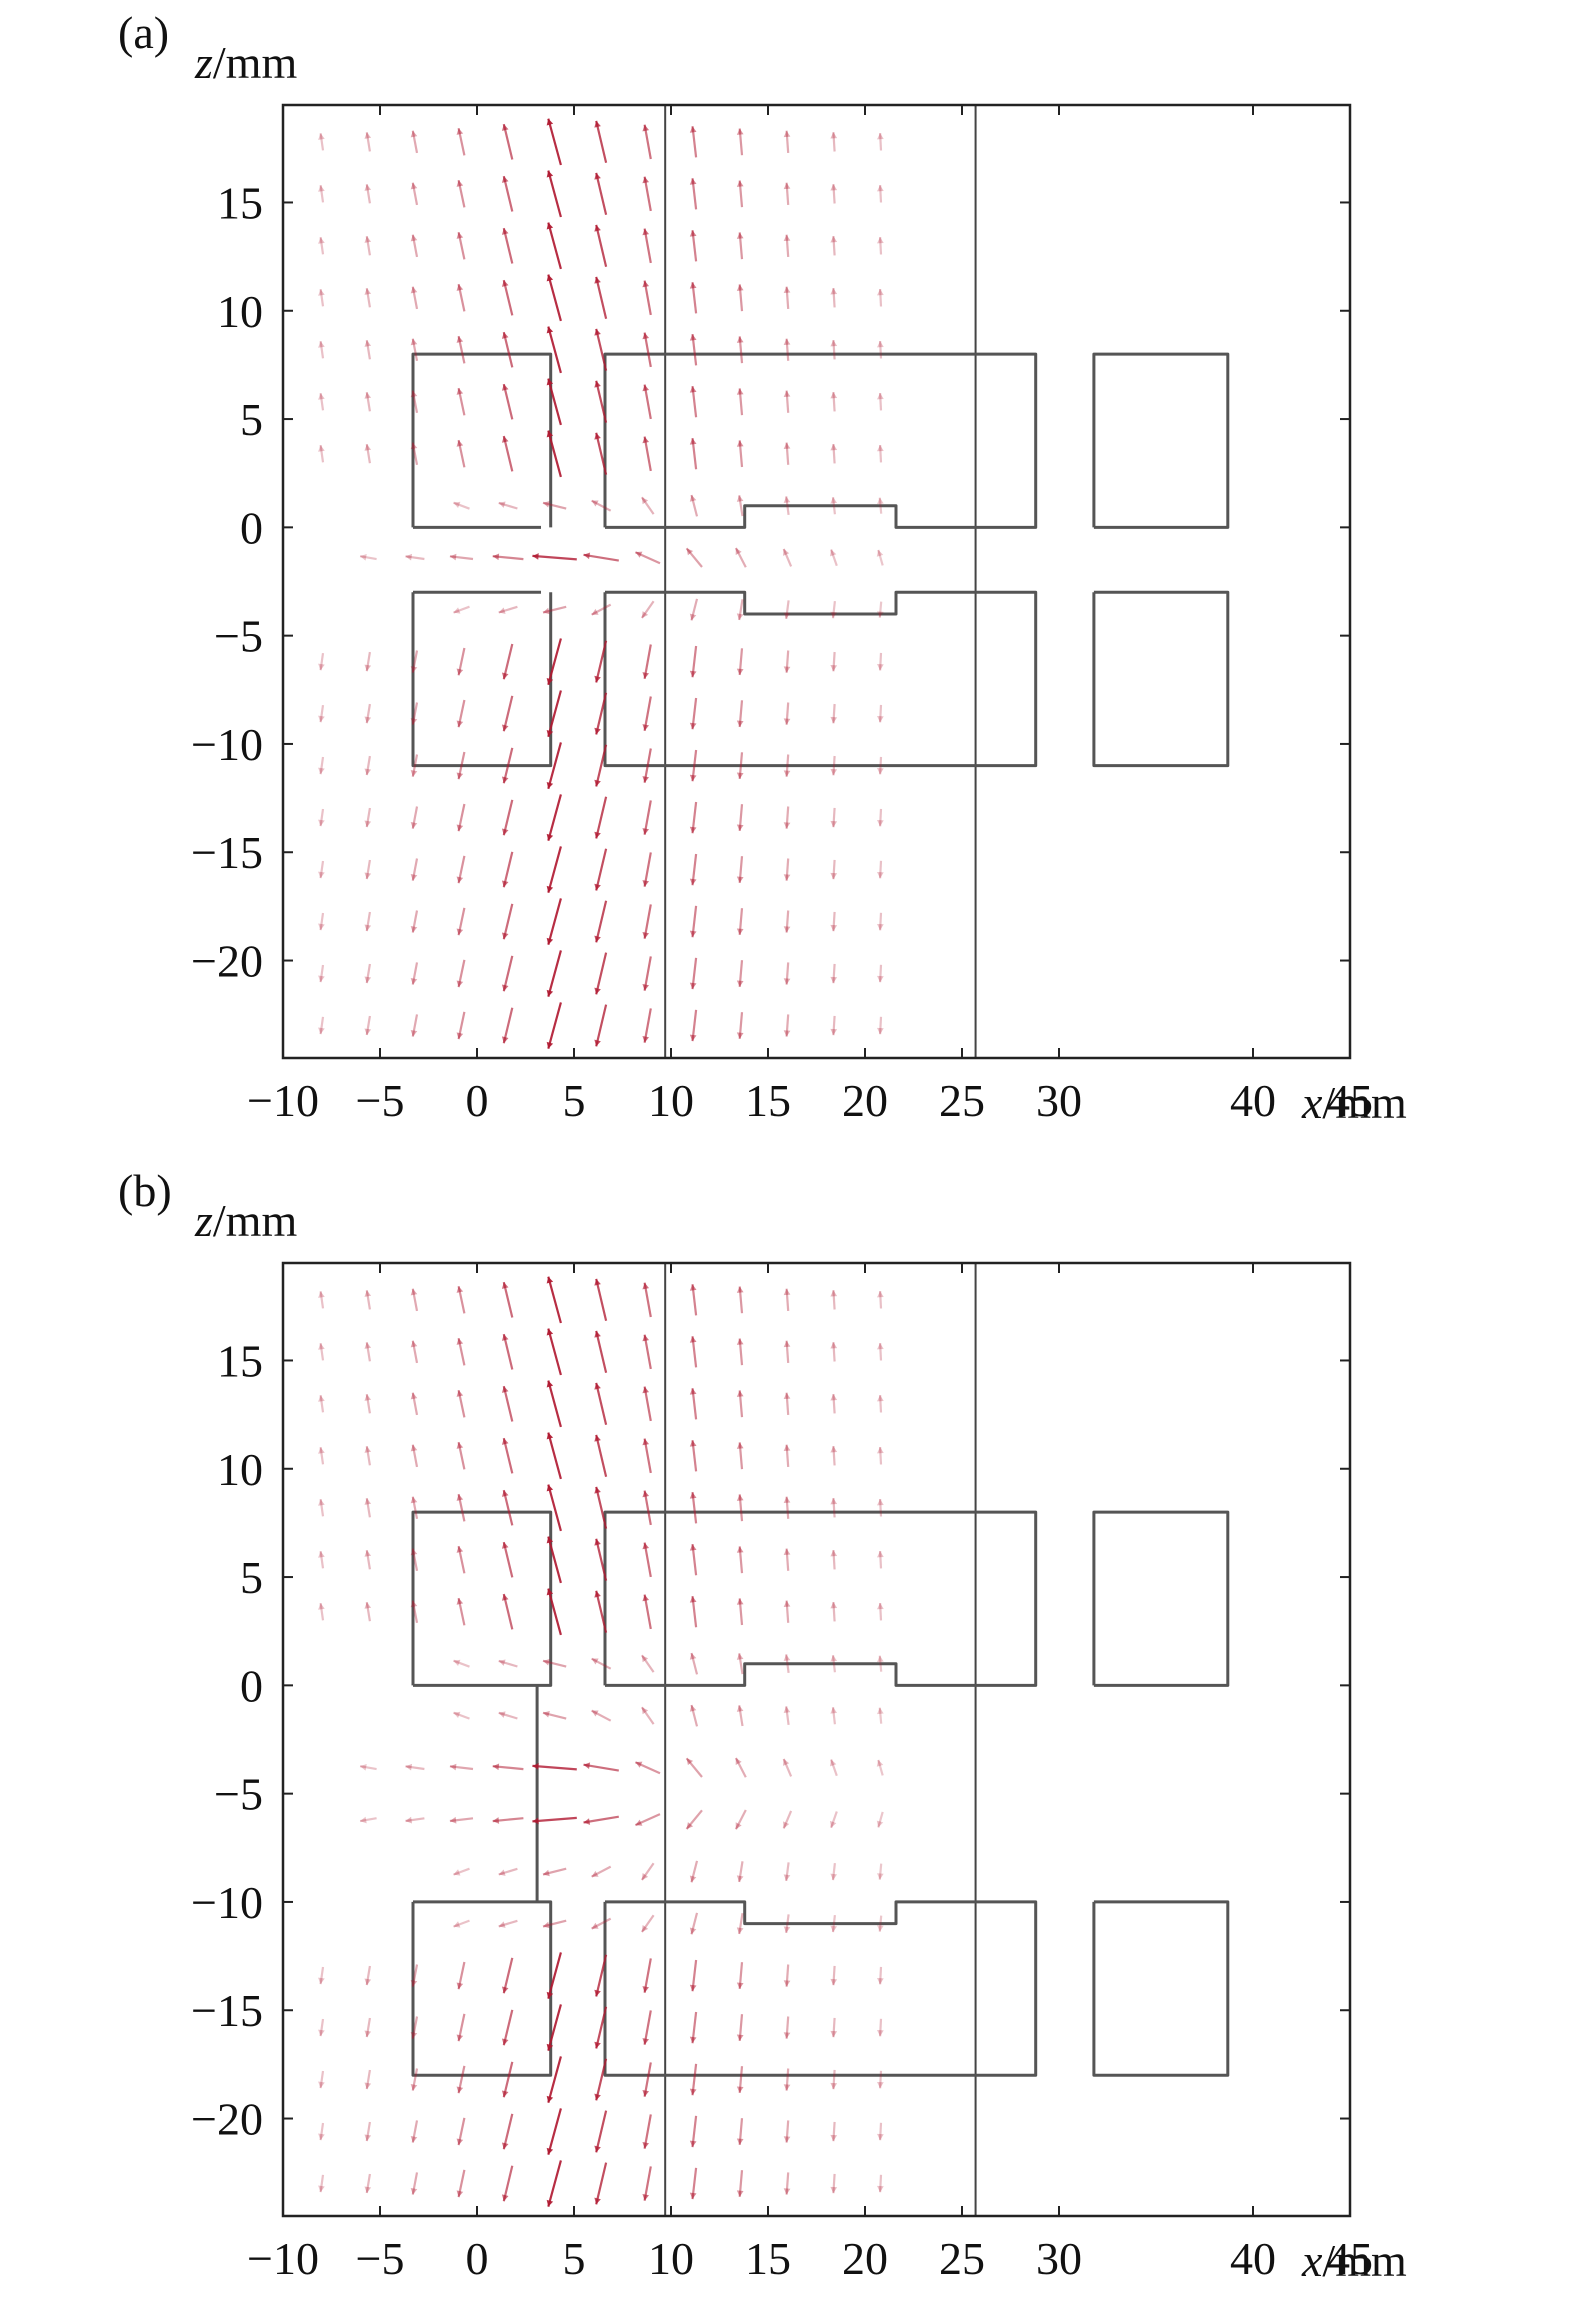  What do you see at coordinates (477, 1100) in the screenshot?
I see `x-tick-label: 0` at bounding box center [477, 1100].